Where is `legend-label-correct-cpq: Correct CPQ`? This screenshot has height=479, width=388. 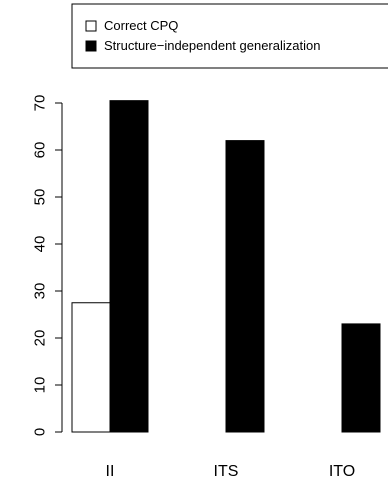
legend-label-correct-cpq: Correct CPQ is located at coordinates (141, 25).